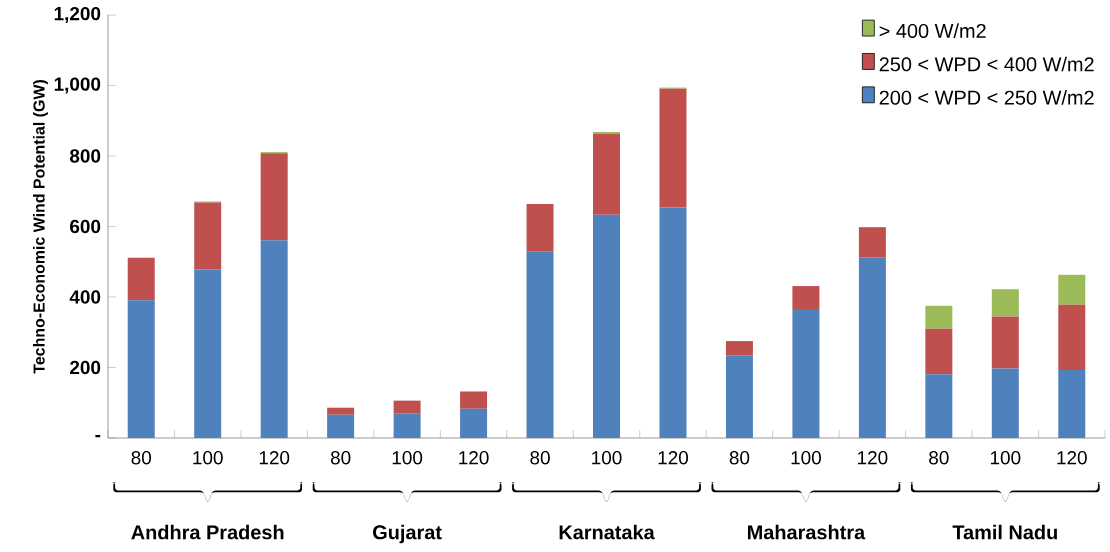  What do you see at coordinates (85, 156) in the screenshot?
I see `y-tick-label: 800` at bounding box center [85, 156].